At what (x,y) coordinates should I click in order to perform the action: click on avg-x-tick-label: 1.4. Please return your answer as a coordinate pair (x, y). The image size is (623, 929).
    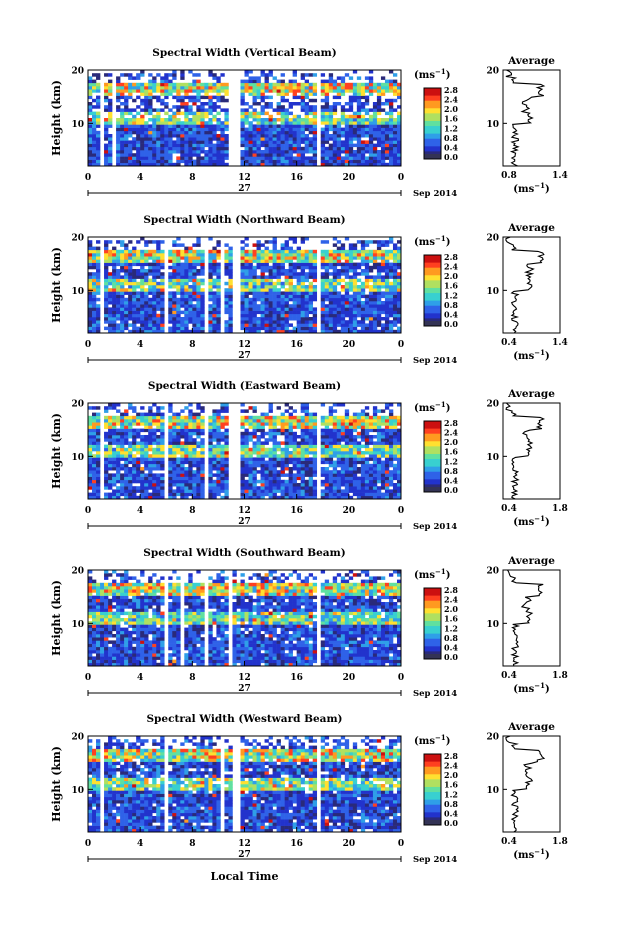
    Looking at the image, I should click on (560, 343).